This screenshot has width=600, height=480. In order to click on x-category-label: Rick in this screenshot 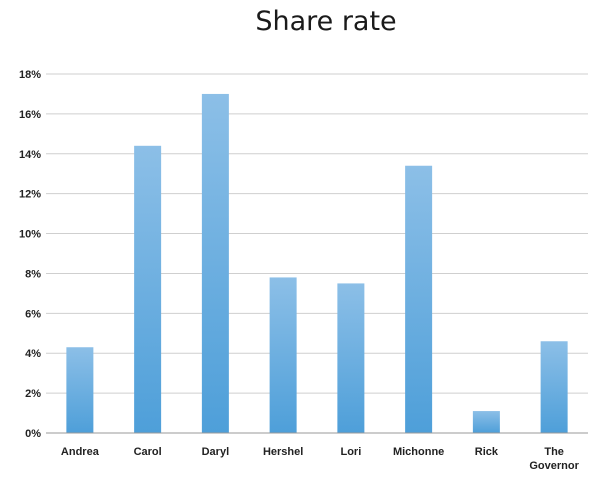, I will do `click(487, 452)`.